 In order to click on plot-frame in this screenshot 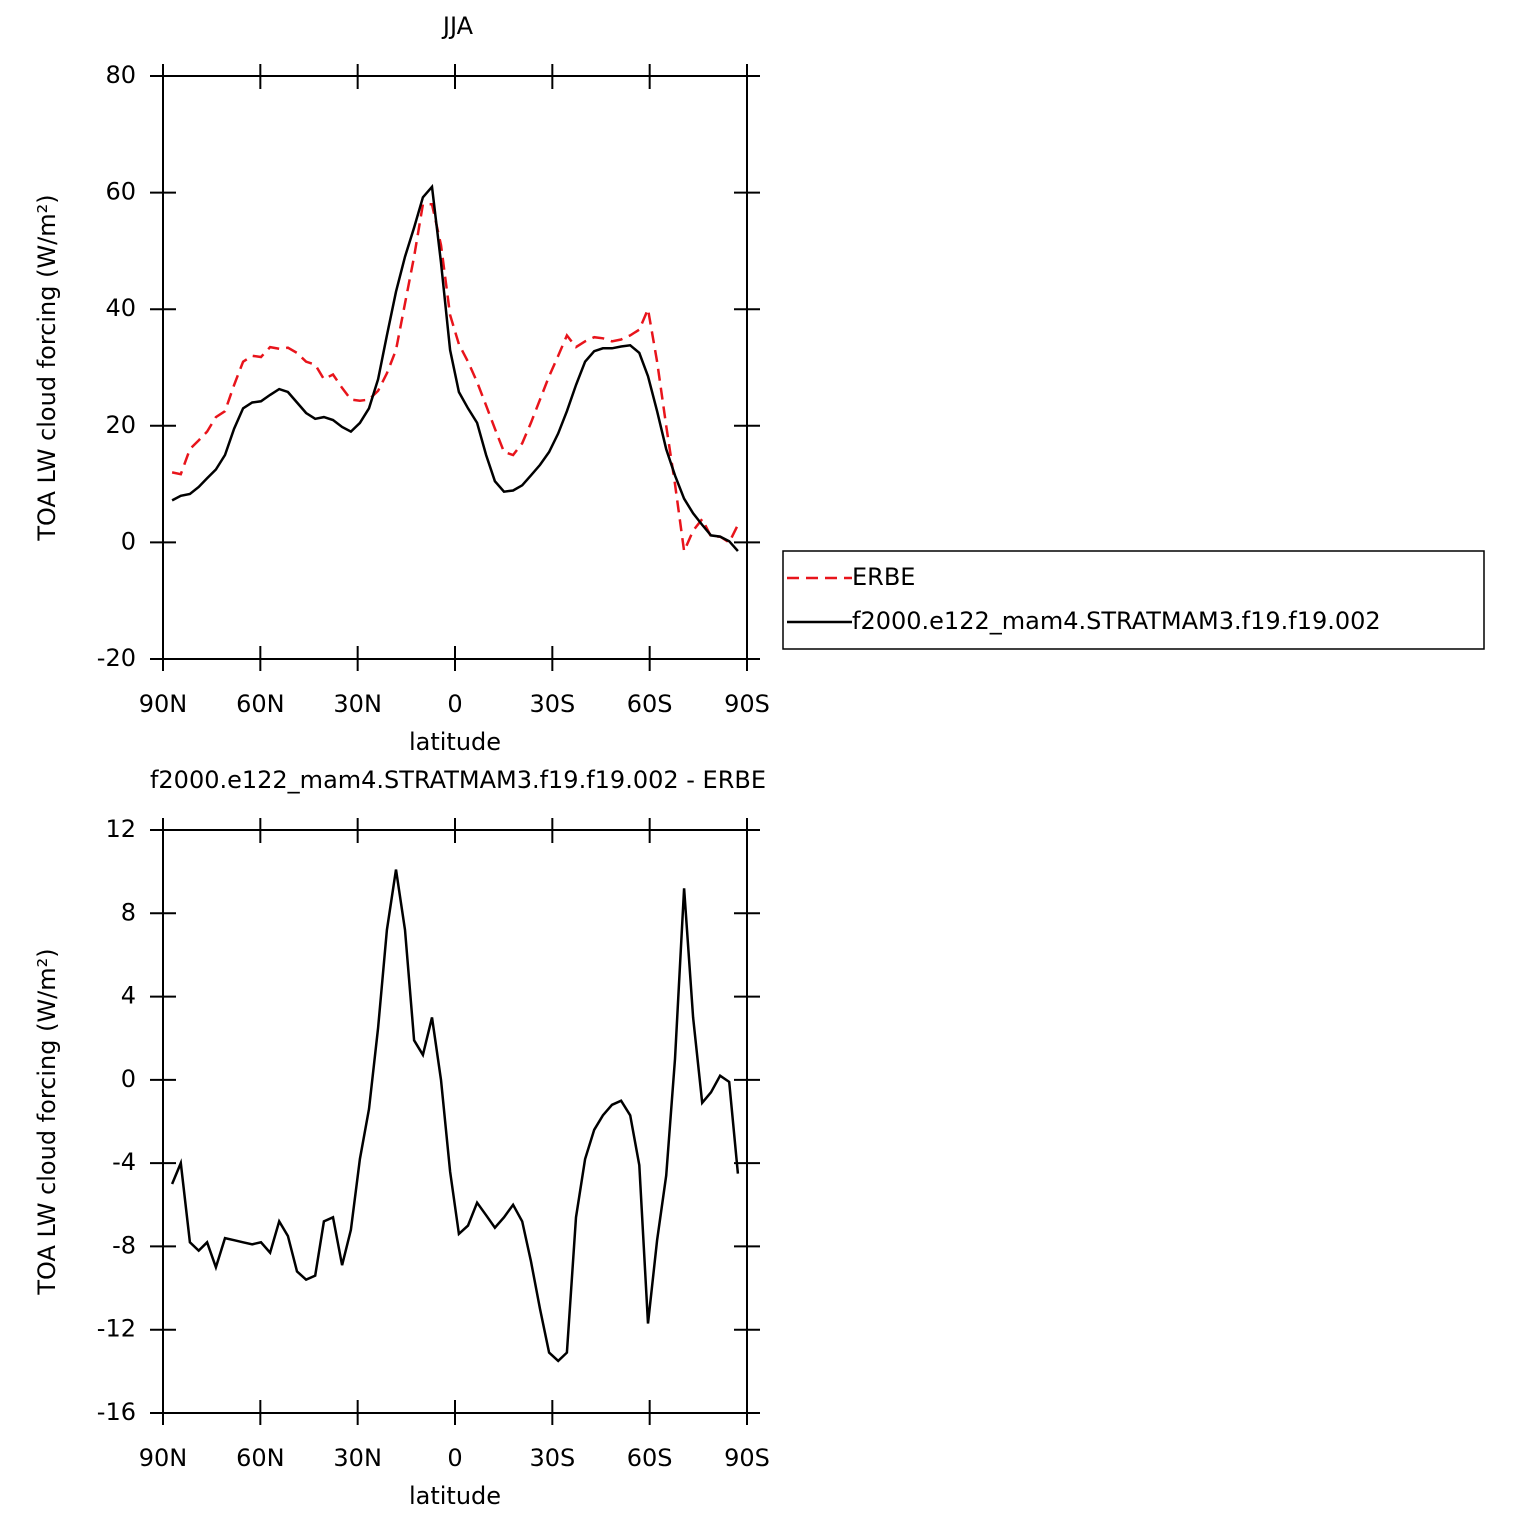, I will do `click(455, 1121)`.